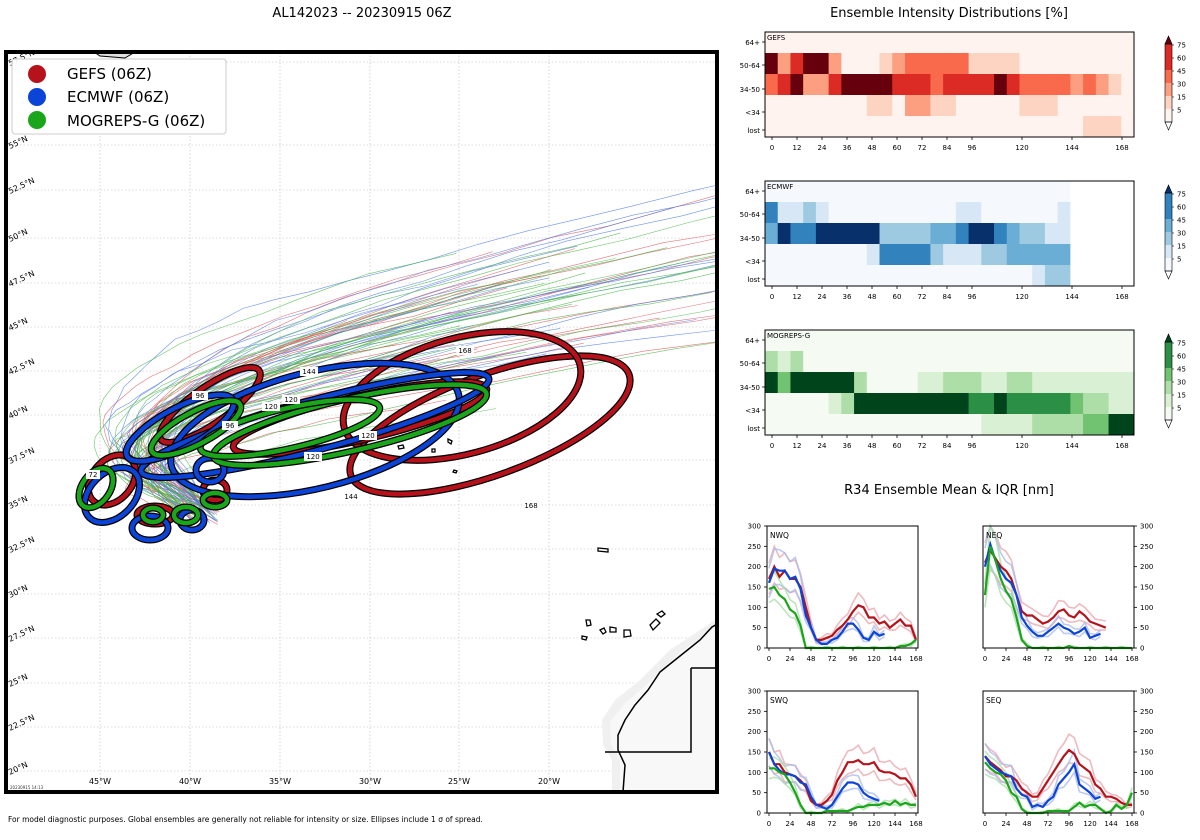 The height and width of the screenshot is (840, 1200). Describe the element at coordinates (811, 659) in the screenshot. I see `r34-x-tick: 48` at that location.